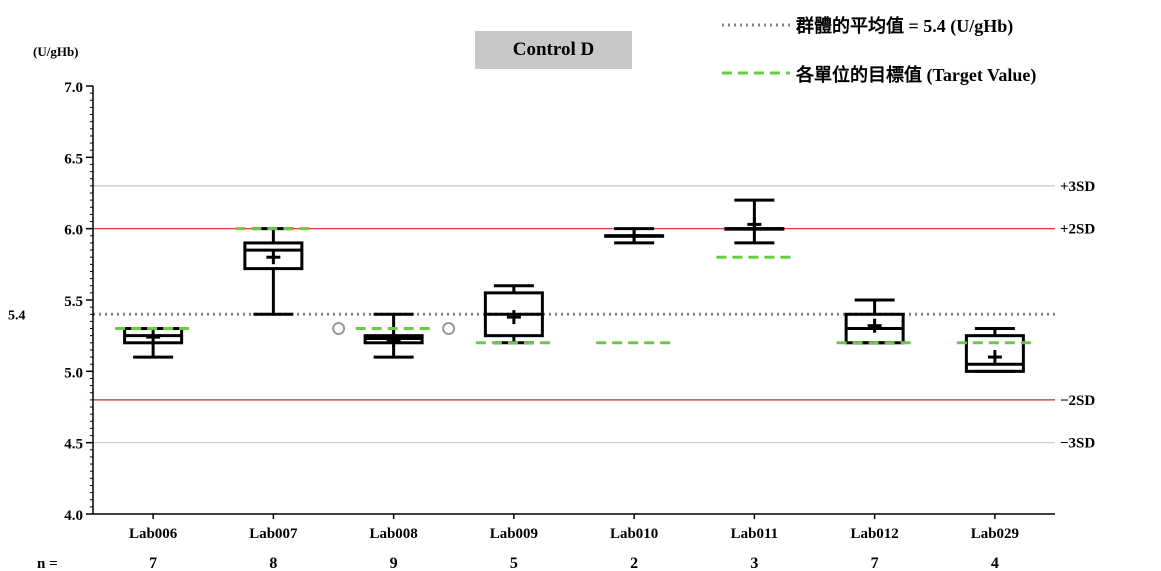  What do you see at coordinates (1077, 187) in the screenshot?
I see `reference-label-0: +3SD` at bounding box center [1077, 187].